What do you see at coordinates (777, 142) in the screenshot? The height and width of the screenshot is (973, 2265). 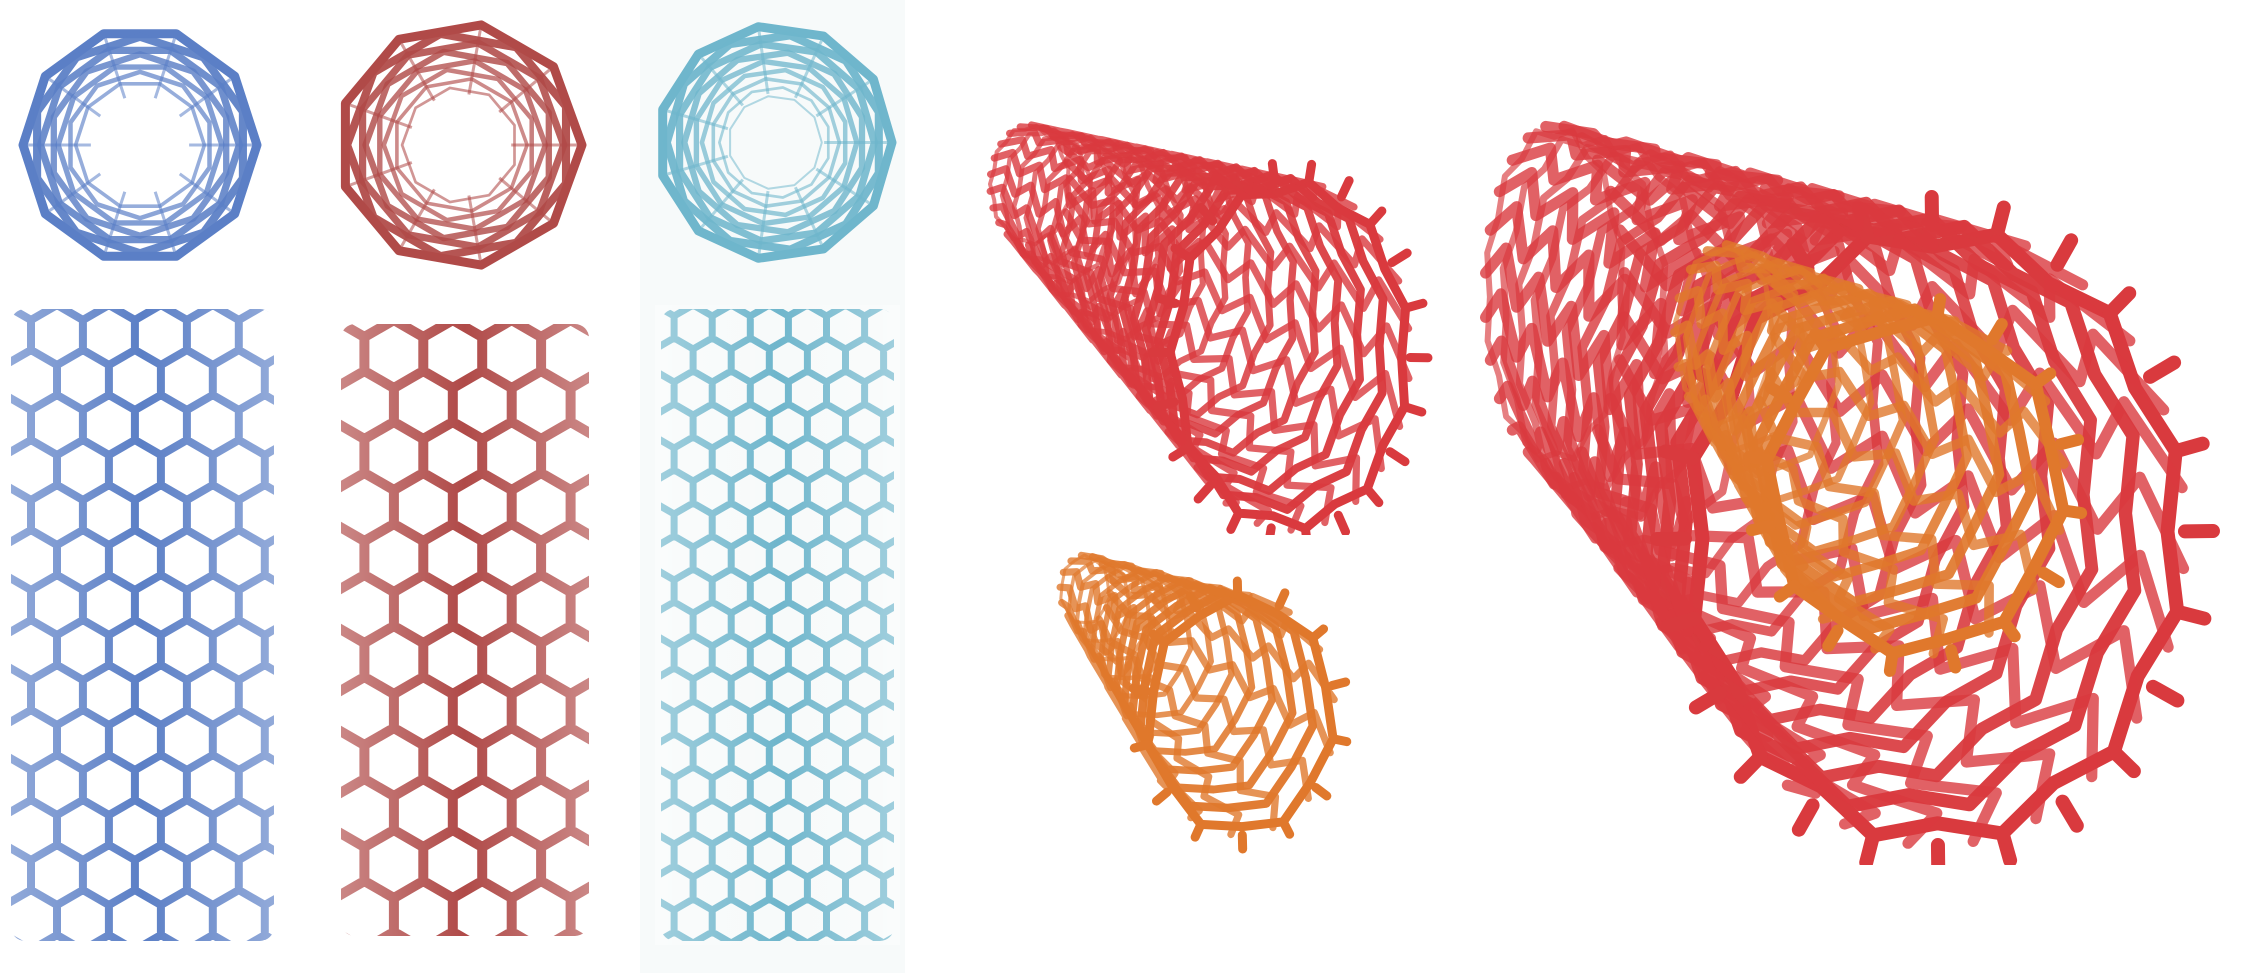 I see `chiral-nanotube-end-view` at bounding box center [777, 142].